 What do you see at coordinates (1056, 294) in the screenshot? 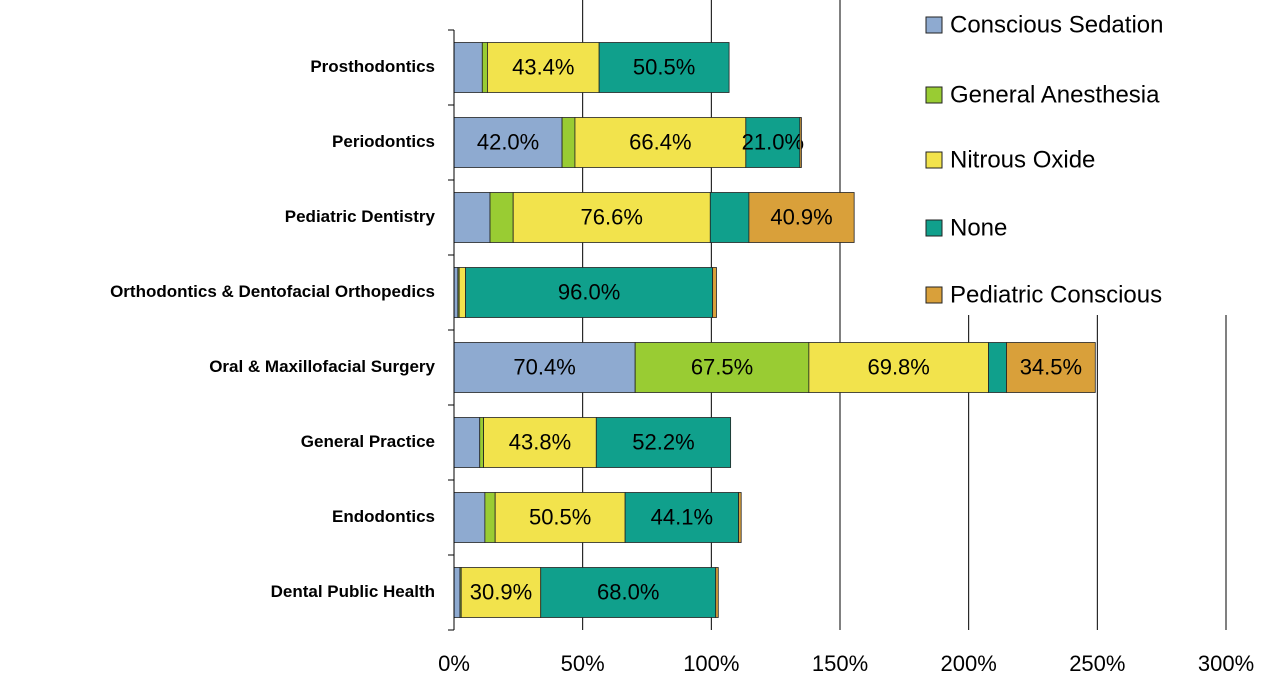
I see `legend-label: Pediatric Conscious` at bounding box center [1056, 294].